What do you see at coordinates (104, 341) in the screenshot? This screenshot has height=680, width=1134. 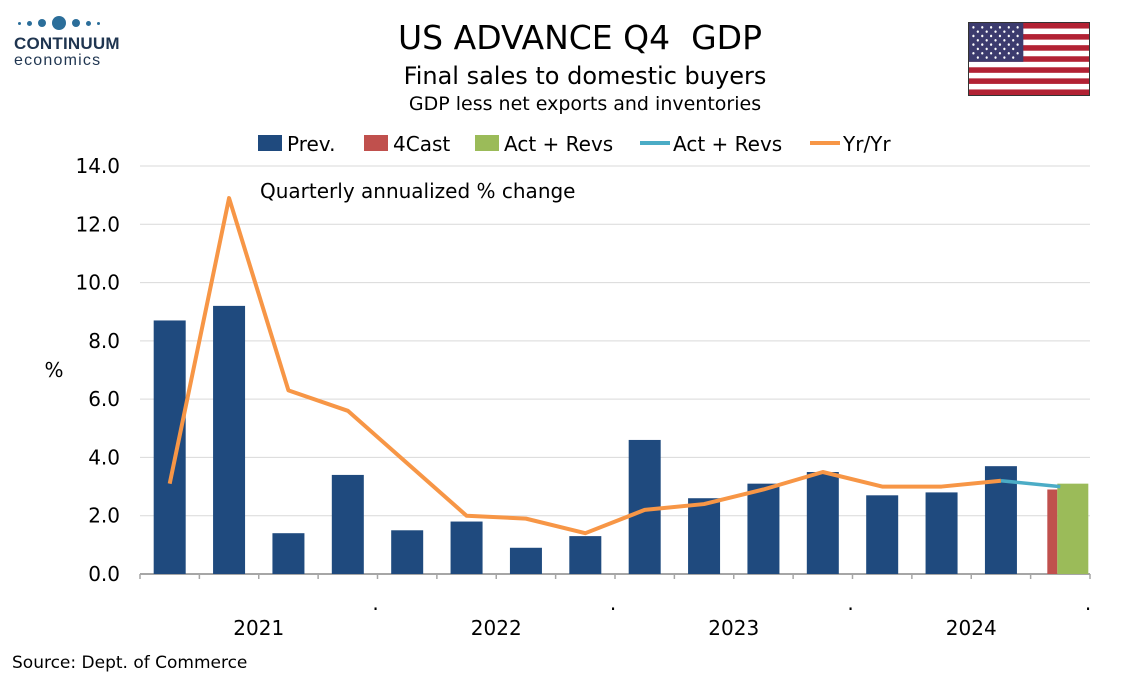 I see `y-tick-label: 8.0` at bounding box center [104, 341].